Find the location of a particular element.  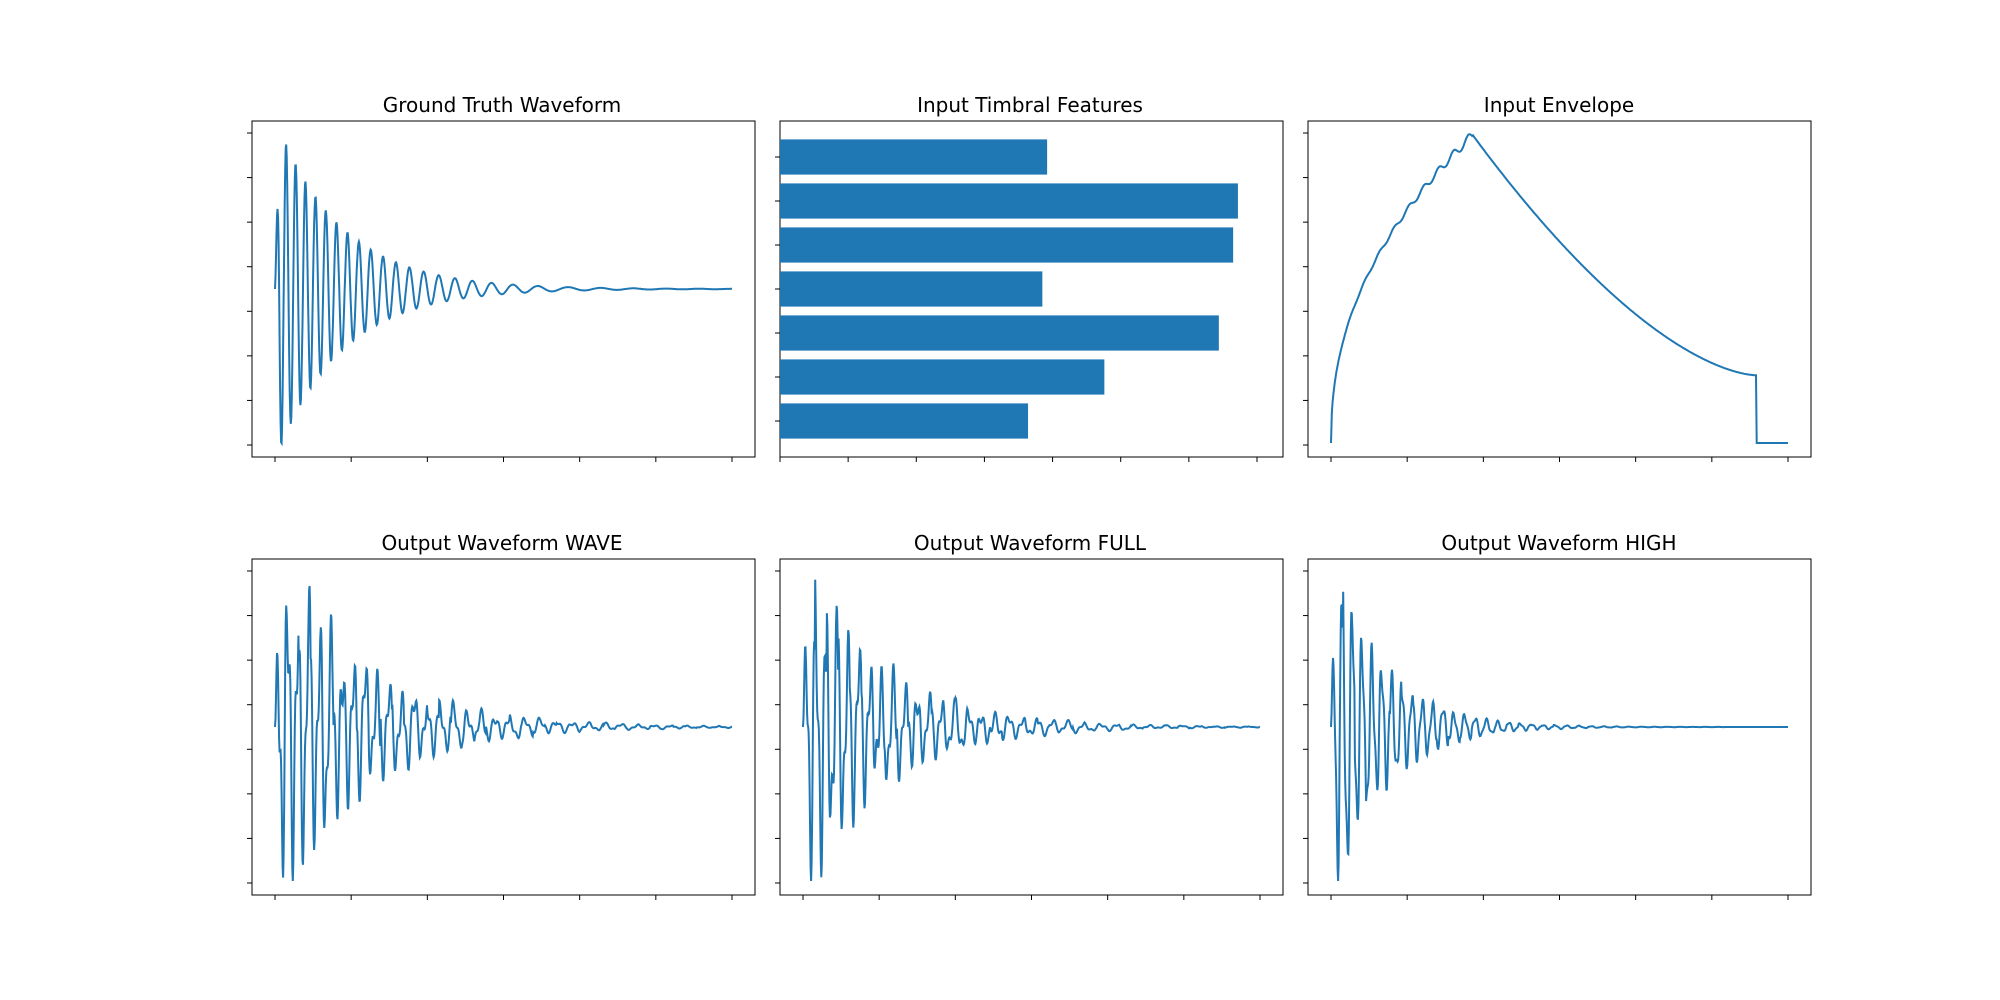

panel-output-waveform-high: Output Waveform HIGH is located at coordinates (1557, 715).